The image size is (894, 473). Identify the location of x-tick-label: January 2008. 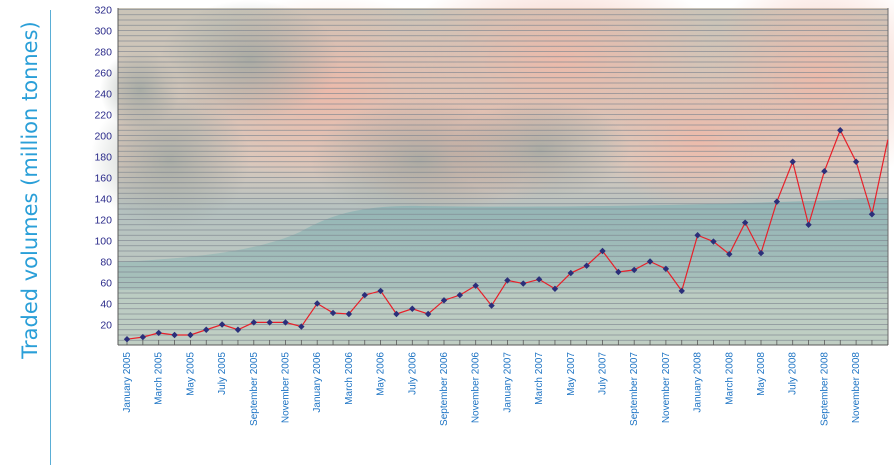
(698, 382).